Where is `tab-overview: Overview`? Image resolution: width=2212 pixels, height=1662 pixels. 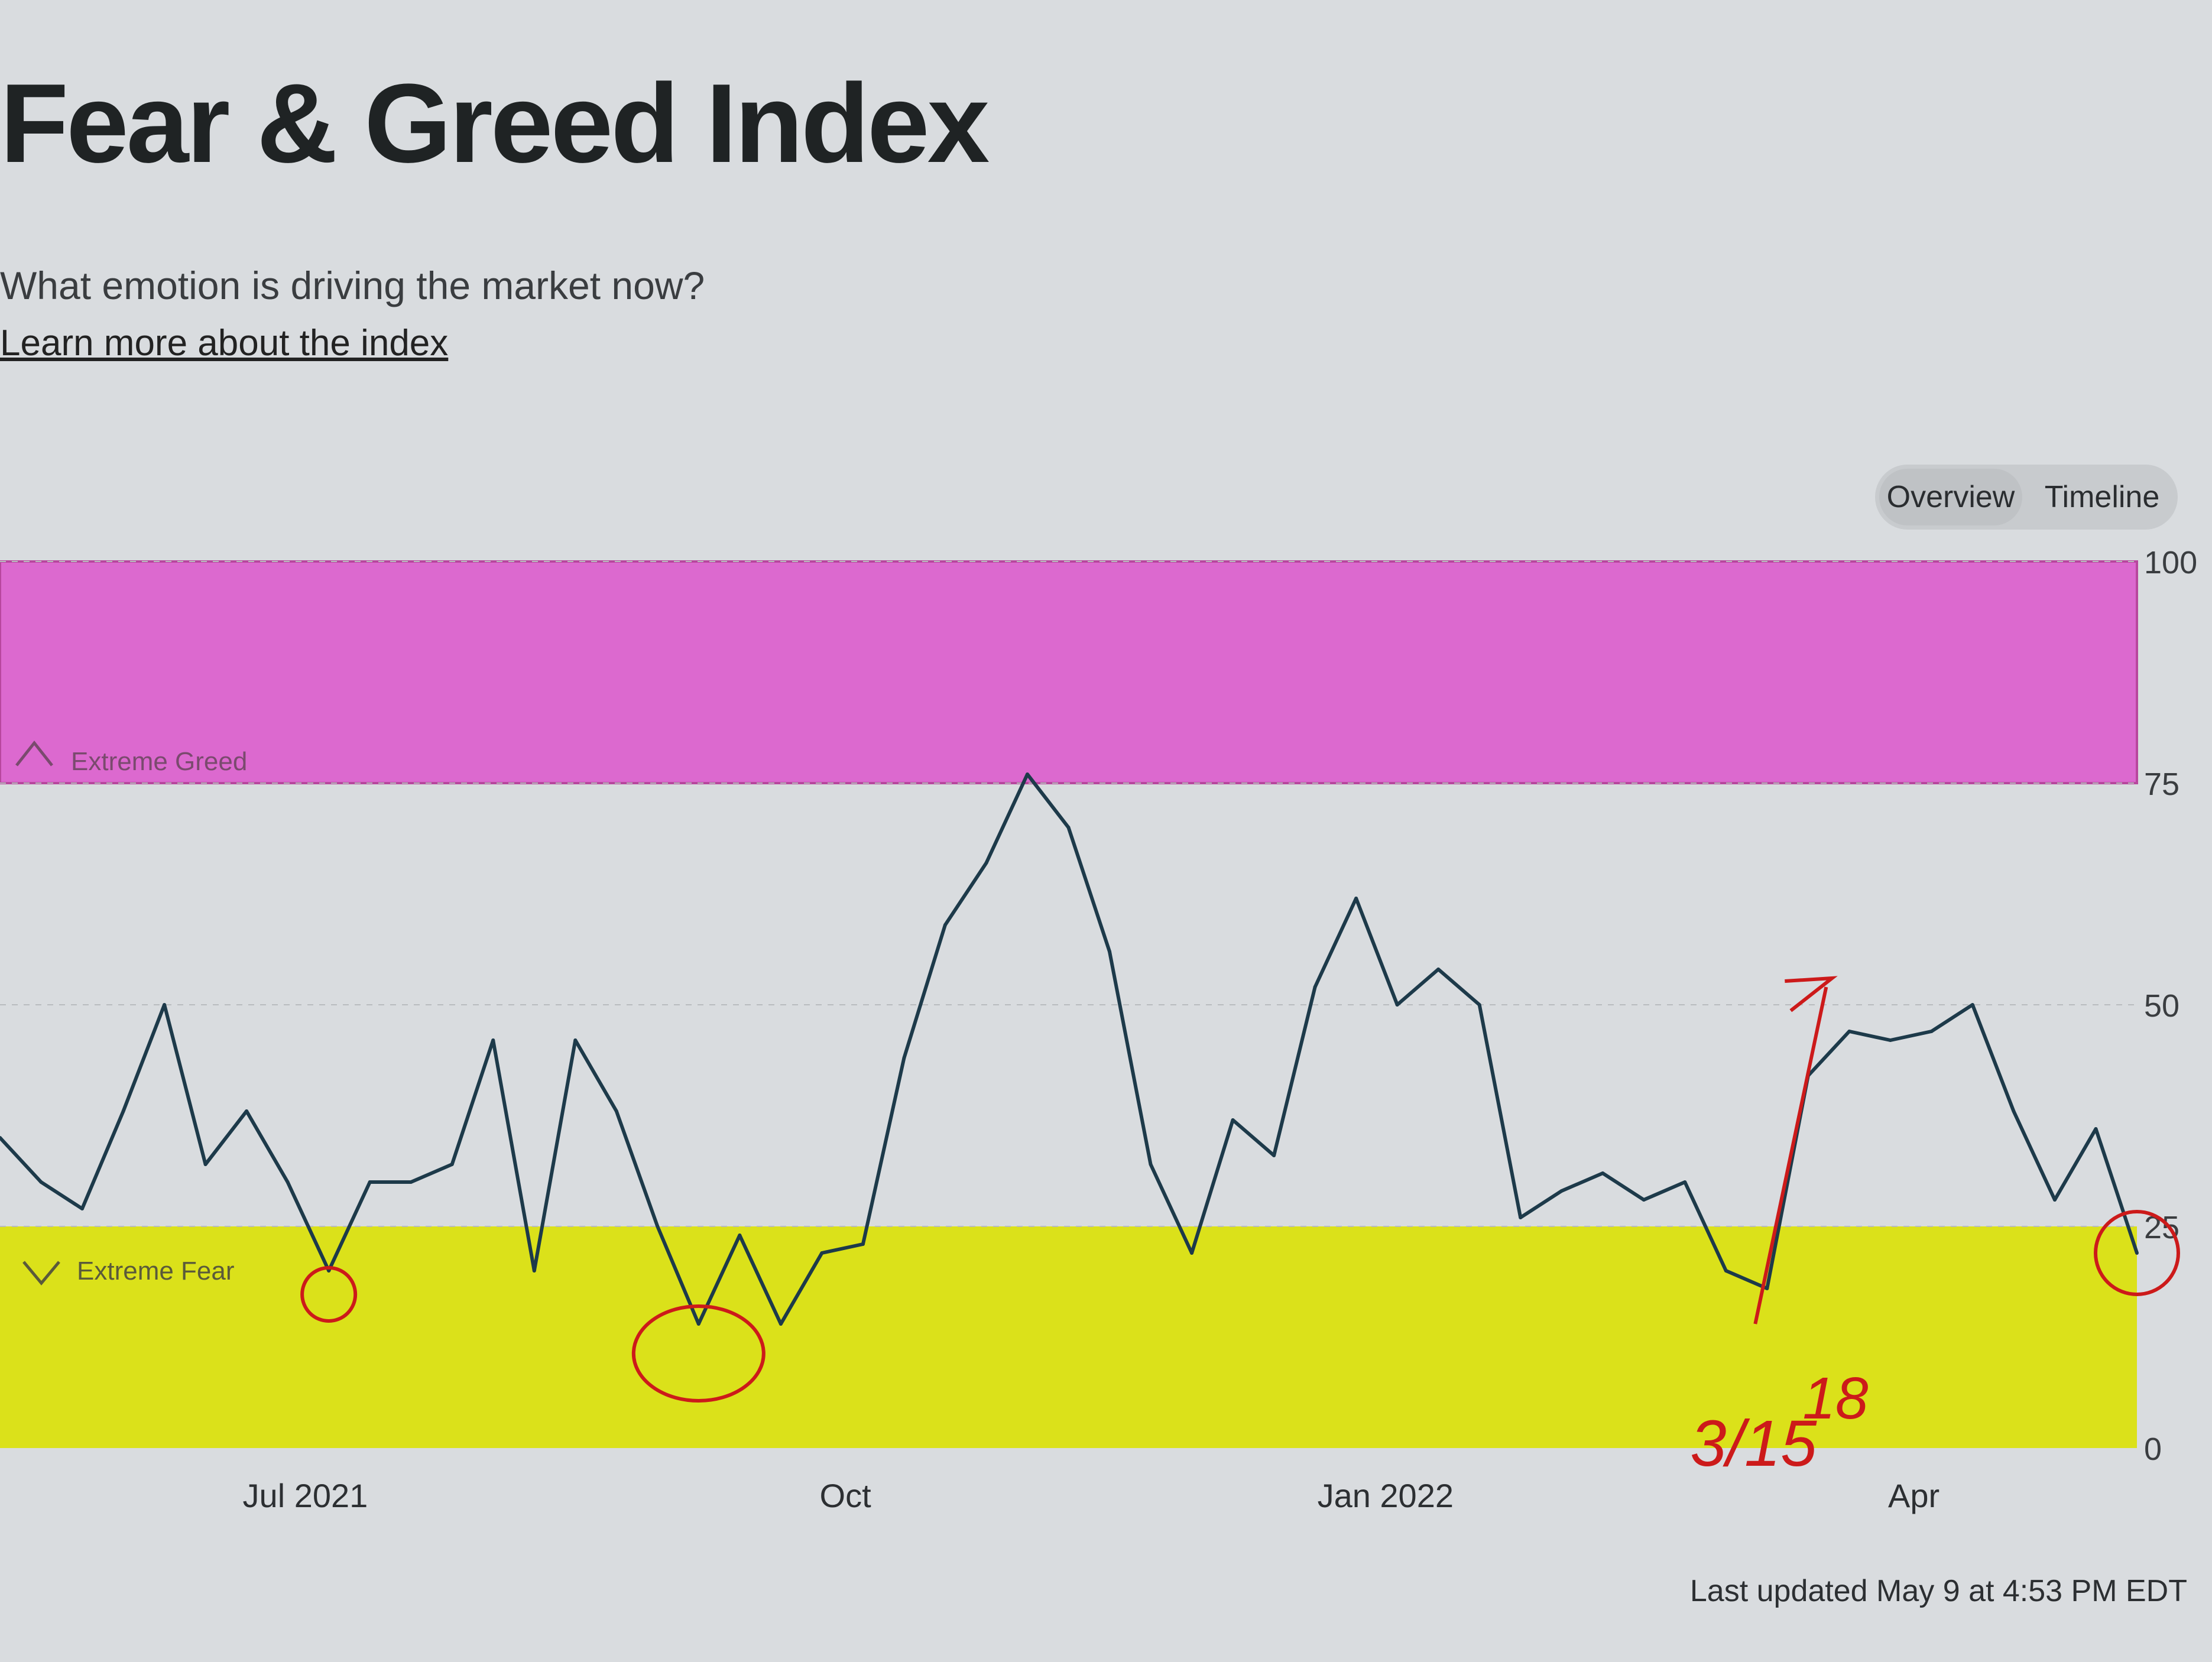 tab-overview: Overview is located at coordinates (1950, 497).